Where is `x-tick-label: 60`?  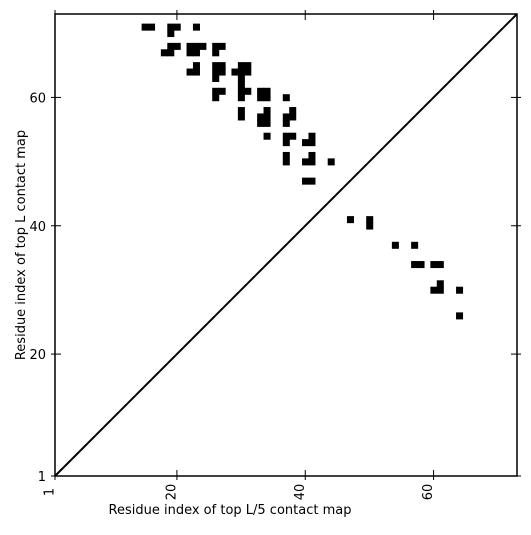
x-tick-label: 60 is located at coordinates (428, 492).